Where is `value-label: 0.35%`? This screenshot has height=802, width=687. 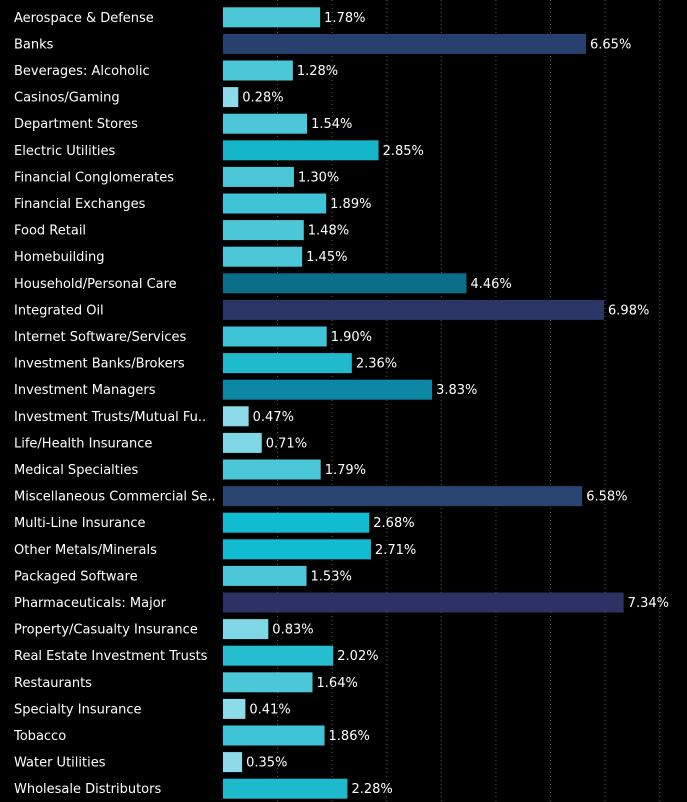 value-label: 0.35% is located at coordinates (266, 763).